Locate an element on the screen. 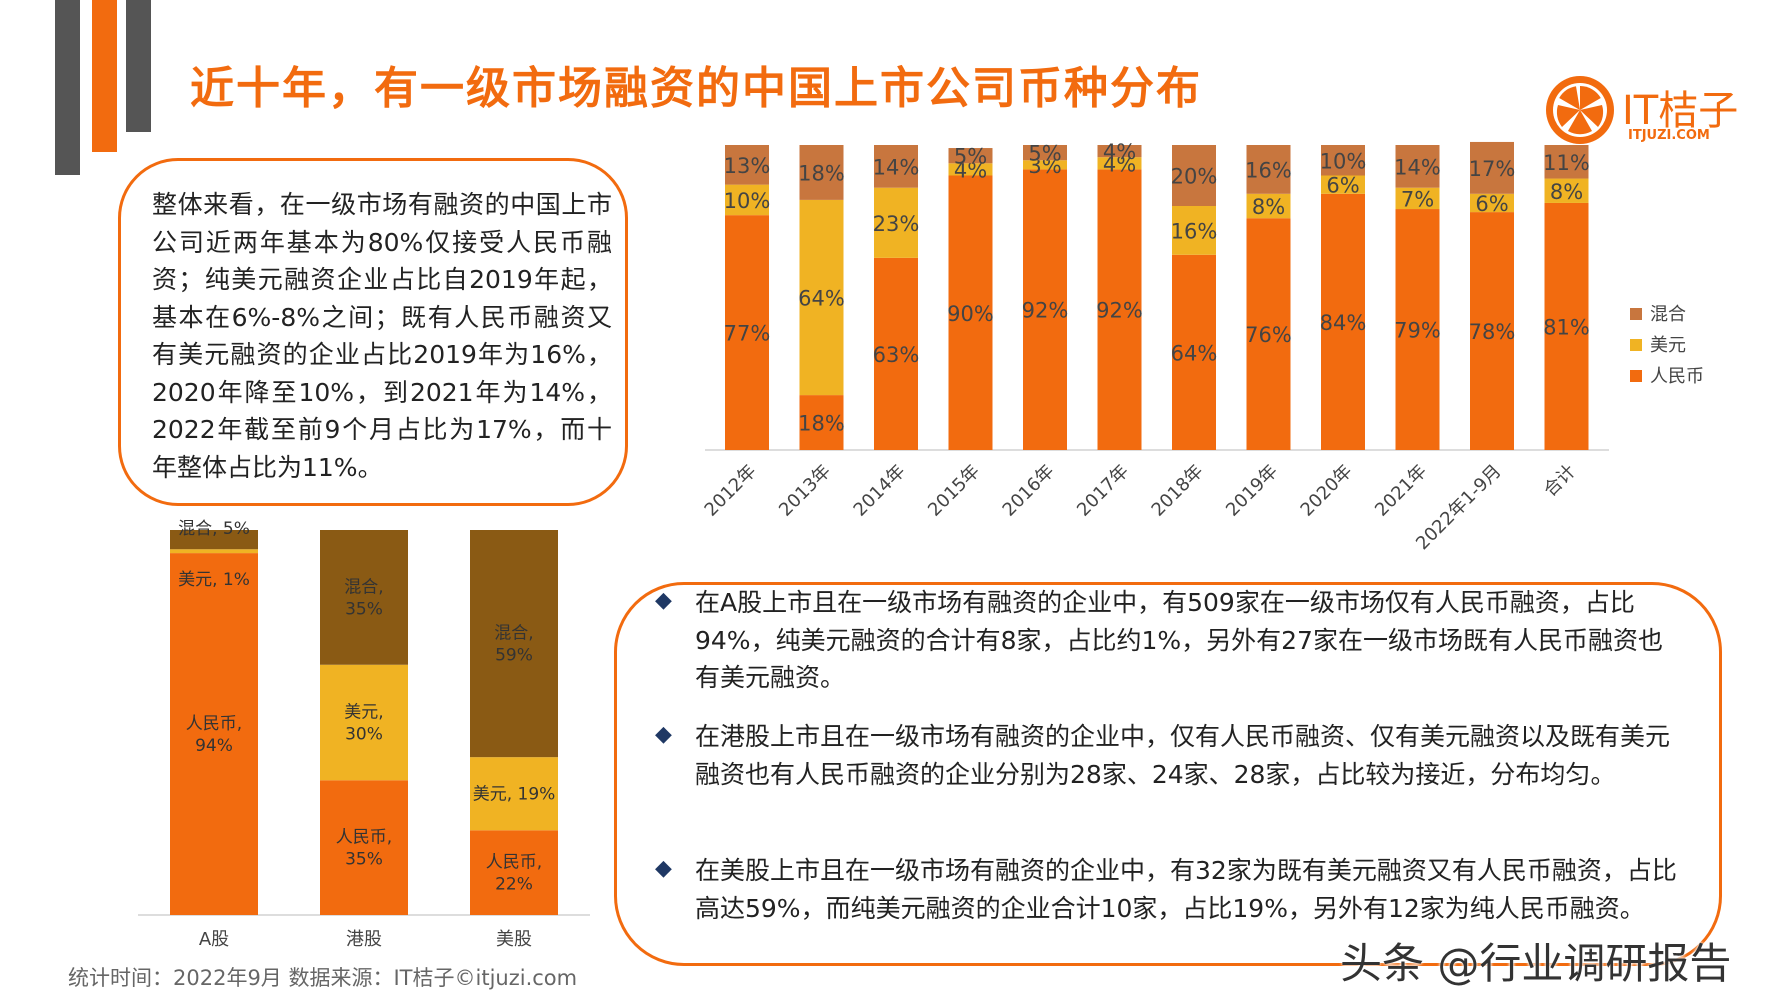 The image size is (1778, 1000). data-label: 64% is located at coordinates (1194, 353).